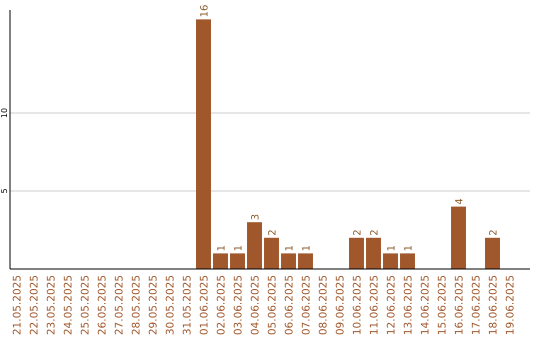  Describe the element at coordinates (256, 217) in the screenshot. I see `data-label: 3` at that location.